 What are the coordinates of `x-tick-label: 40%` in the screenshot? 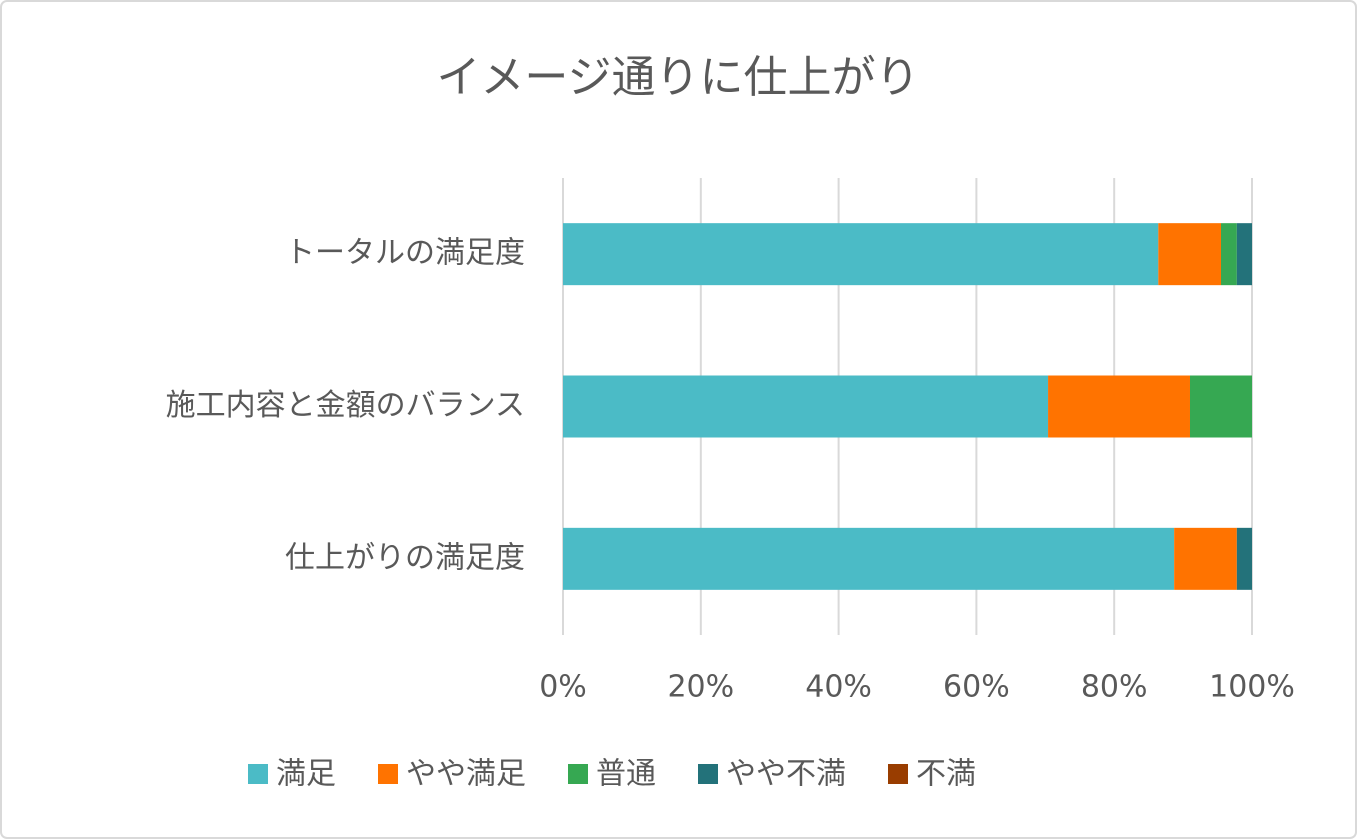 It's located at (838, 687).